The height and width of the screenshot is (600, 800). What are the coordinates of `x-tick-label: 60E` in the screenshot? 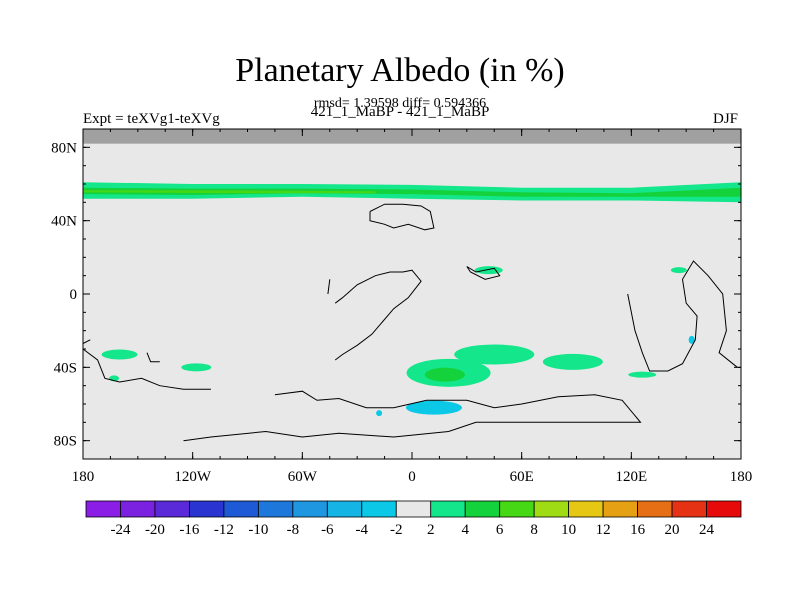 It's located at (522, 477).